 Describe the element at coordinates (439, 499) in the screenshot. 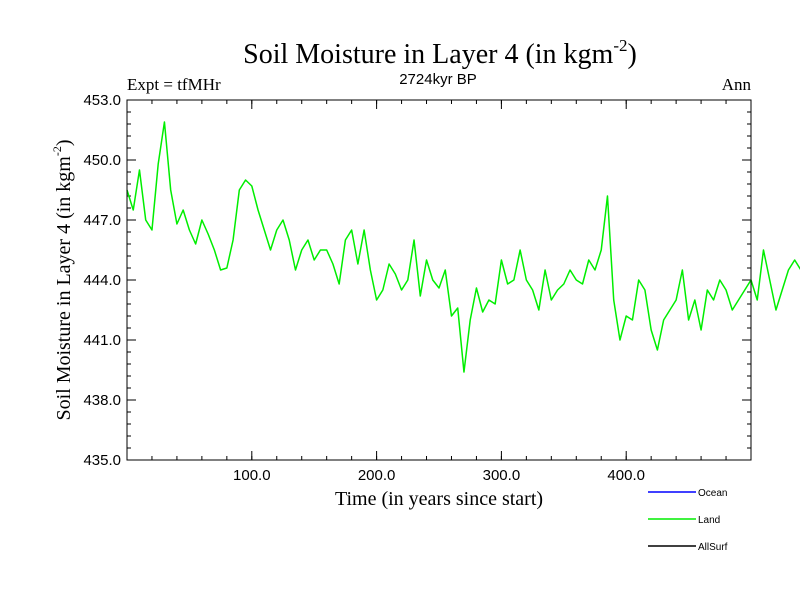

I see `x-axis-label: Time (in years since start)` at that location.